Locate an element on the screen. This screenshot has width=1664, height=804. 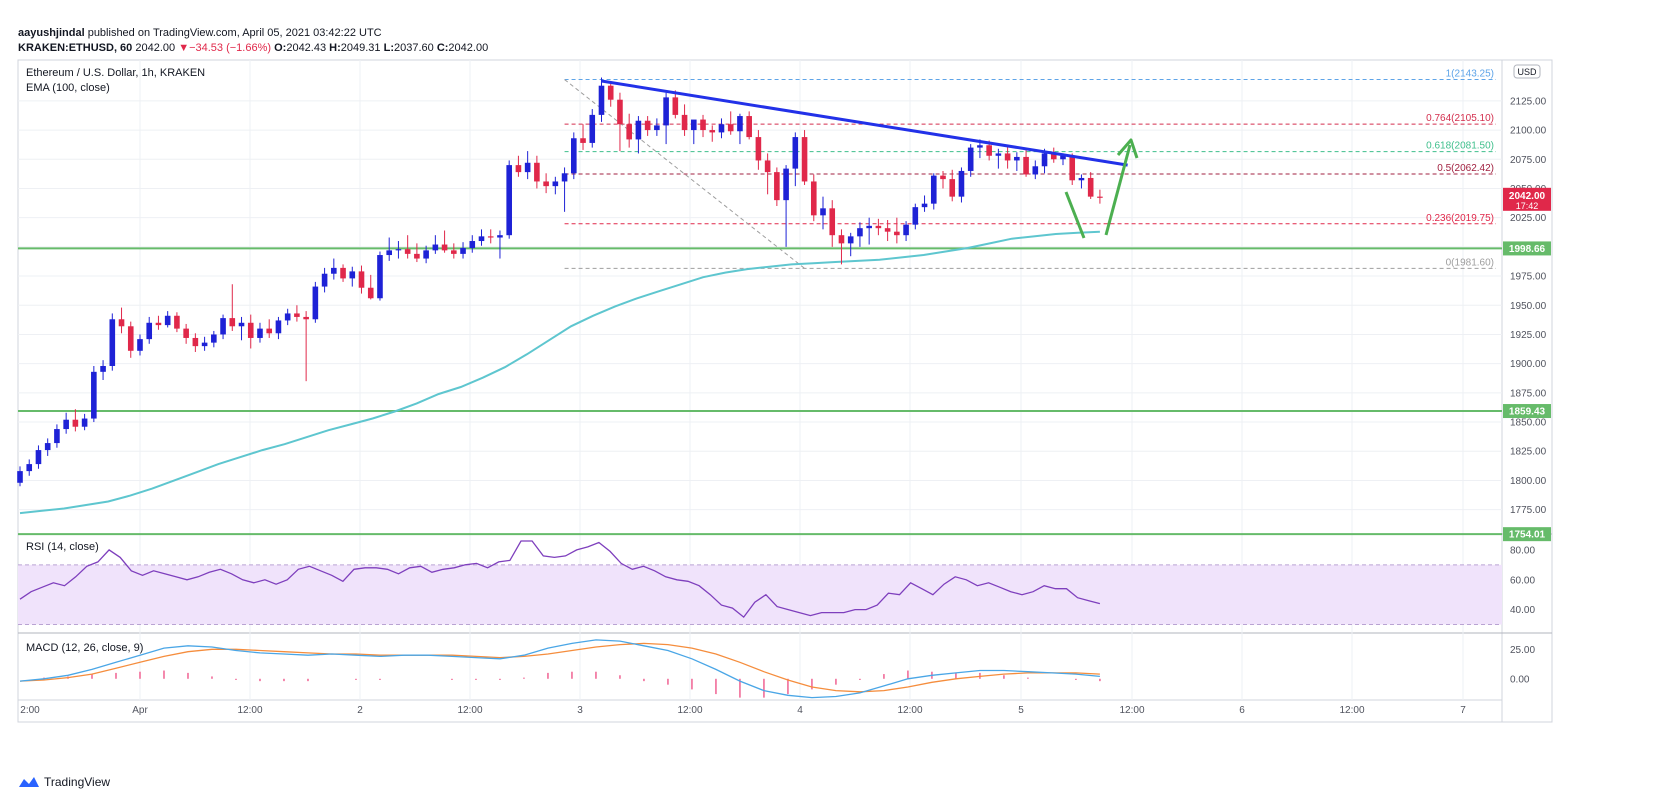
author-name: aayushjindal is located at coordinates (51, 33).